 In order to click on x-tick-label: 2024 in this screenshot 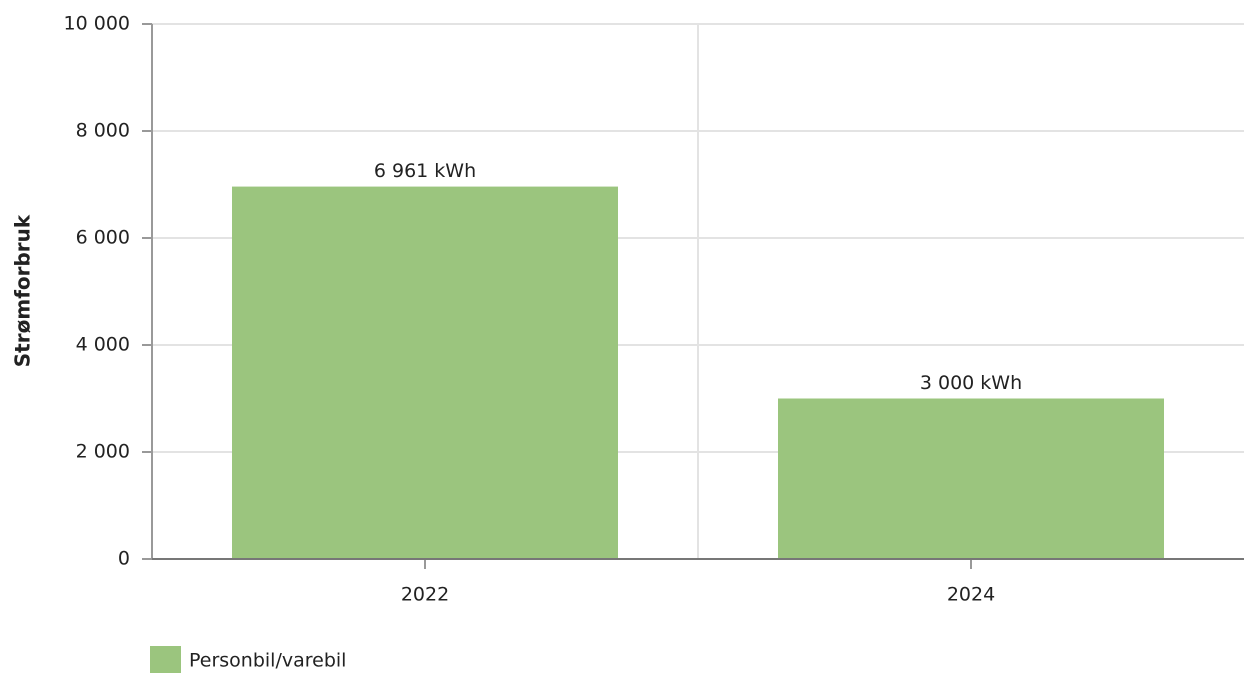, I will do `click(971, 595)`.